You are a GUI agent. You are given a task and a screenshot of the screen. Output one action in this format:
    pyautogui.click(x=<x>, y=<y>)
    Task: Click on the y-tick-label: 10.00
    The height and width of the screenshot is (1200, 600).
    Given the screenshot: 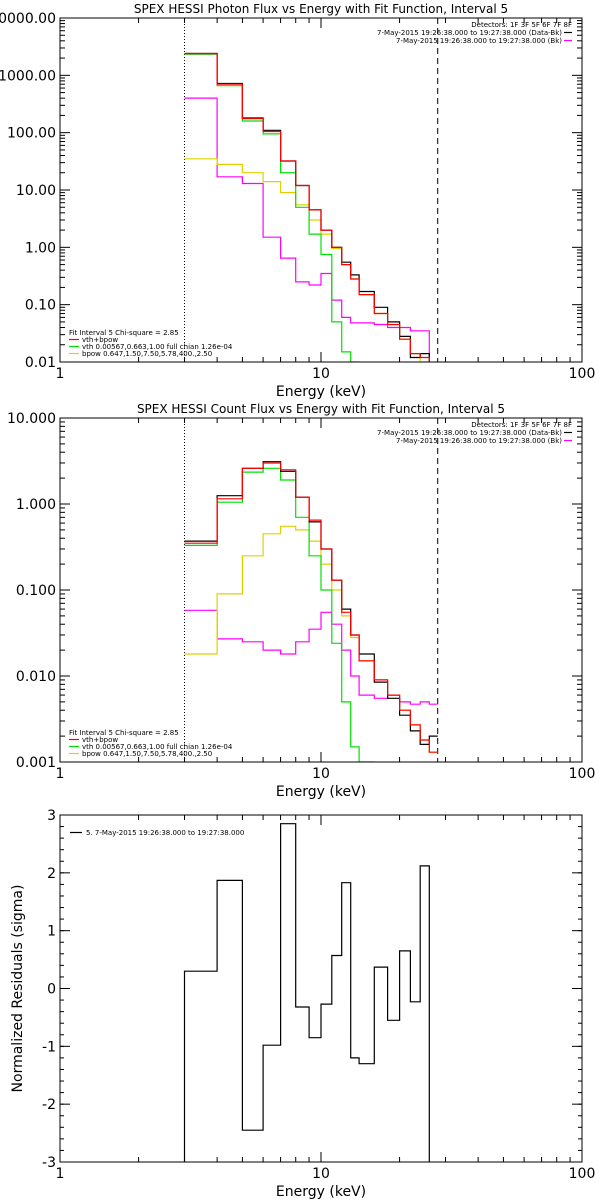 What is the action you would take?
    pyautogui.click(x=36, y=191)
    